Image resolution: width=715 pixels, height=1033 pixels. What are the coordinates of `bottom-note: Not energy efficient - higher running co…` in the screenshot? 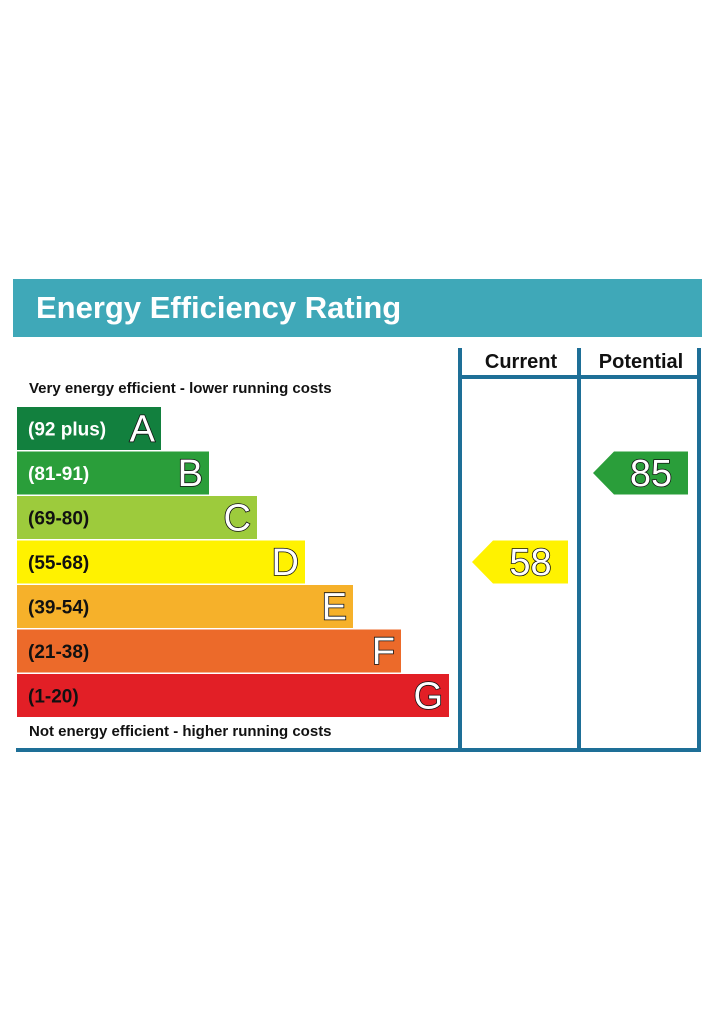 It's located at (180, 731).